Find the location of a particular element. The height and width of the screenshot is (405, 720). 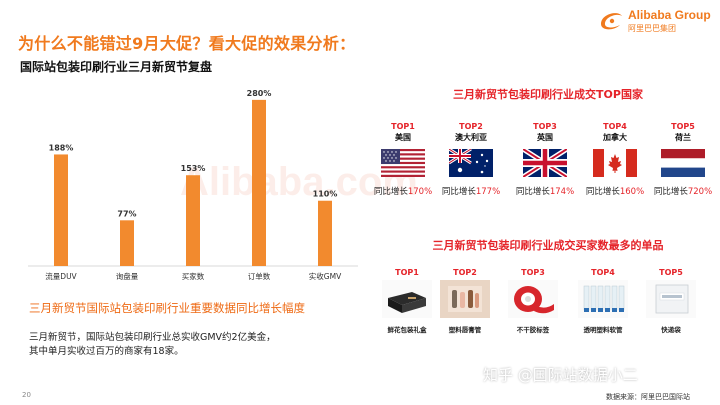

growth-percent: 177% is located at coordinates (488, 192).